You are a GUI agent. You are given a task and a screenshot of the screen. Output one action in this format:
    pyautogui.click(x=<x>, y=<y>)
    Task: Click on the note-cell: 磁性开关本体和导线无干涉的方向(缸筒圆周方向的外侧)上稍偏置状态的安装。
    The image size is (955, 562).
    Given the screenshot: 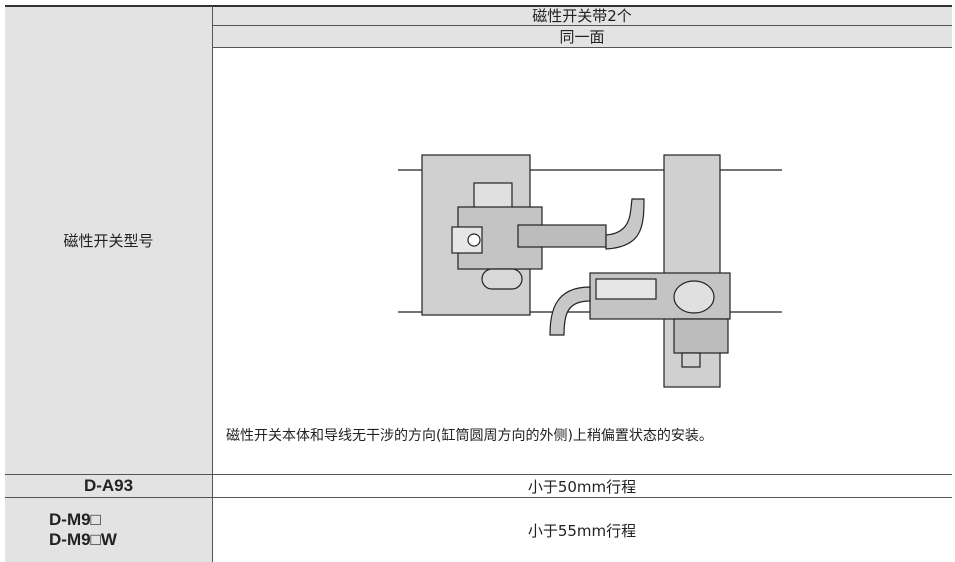 What is the action you would take?
    pyautogui.click(x=469, y=435)
    